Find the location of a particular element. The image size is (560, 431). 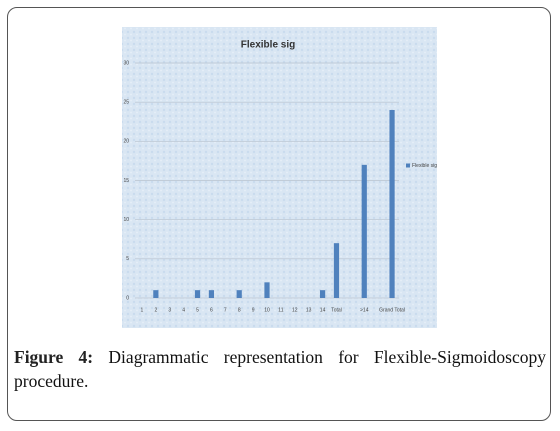

y-tick-label: 10 is located at coordinates (126, 220).